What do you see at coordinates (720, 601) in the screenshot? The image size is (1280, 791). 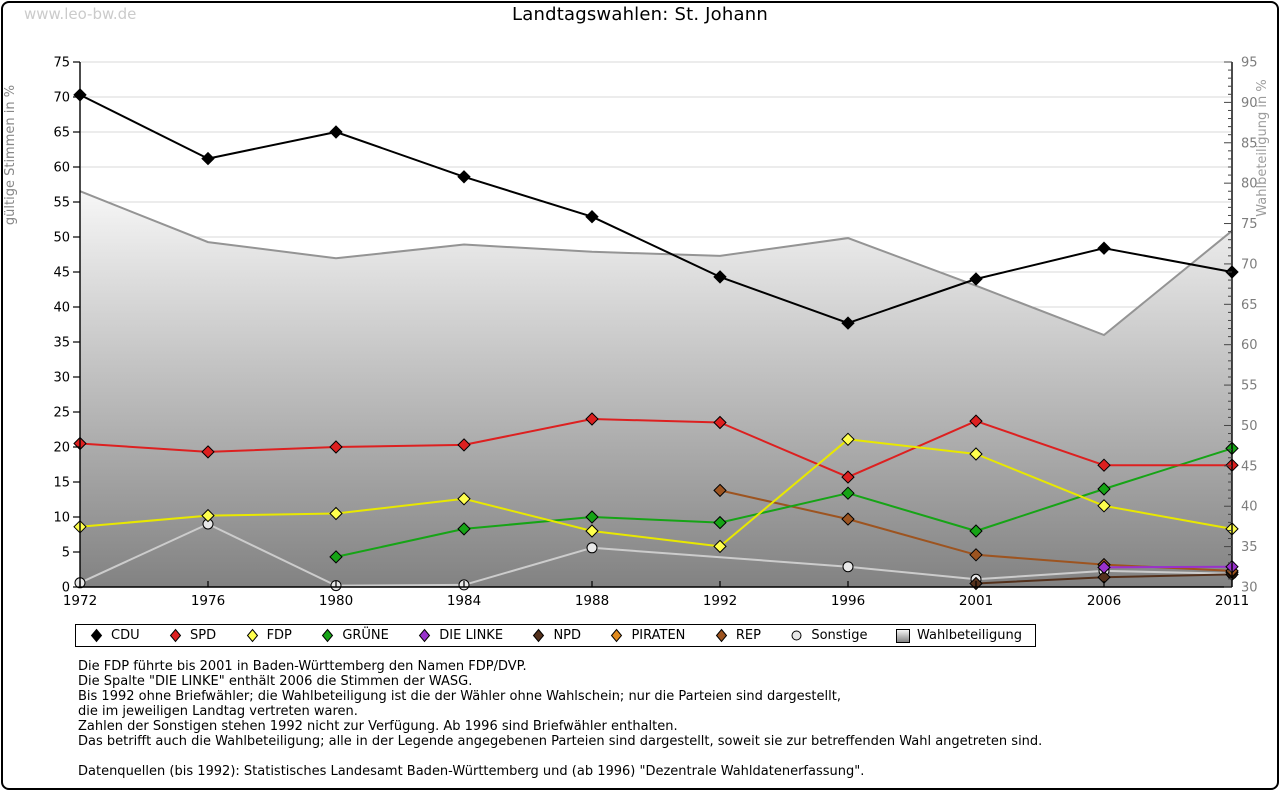 I see `x-tick-label-1992: 1992` at bounding box center [720, 601].